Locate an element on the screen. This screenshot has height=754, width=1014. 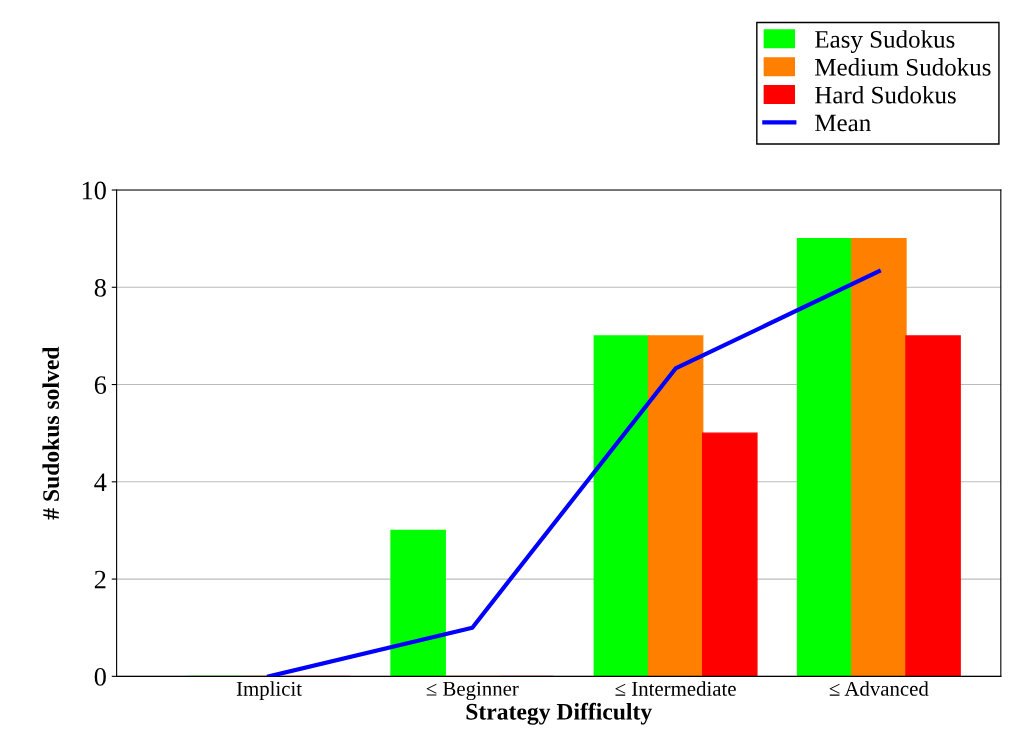
x-tick-label: ≤ Intermediate is located at coordinates (675, 688).